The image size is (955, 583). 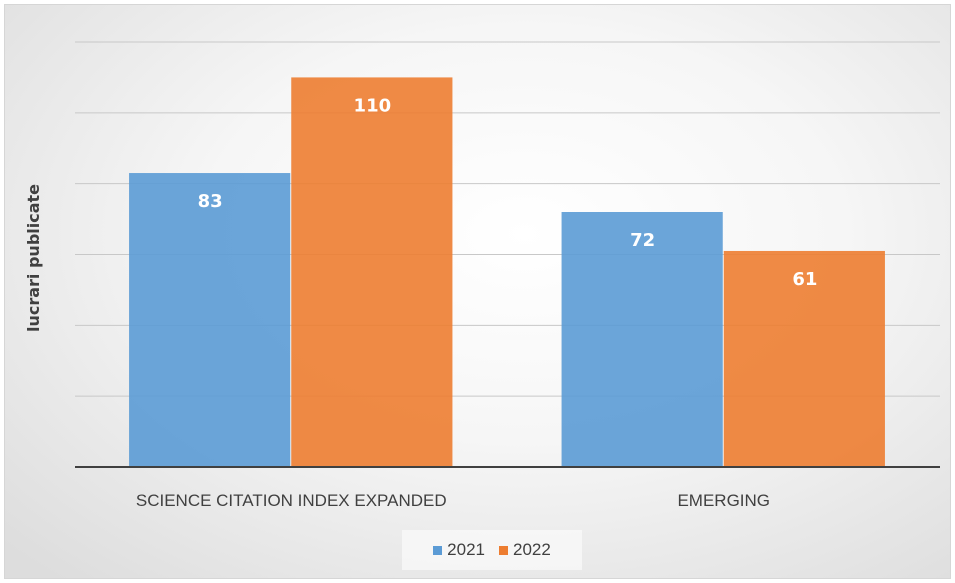 What do you see at coordinates (466, 549) in the screenshot?
I see `legend-label: 2021` at bounding box center [466, 549].